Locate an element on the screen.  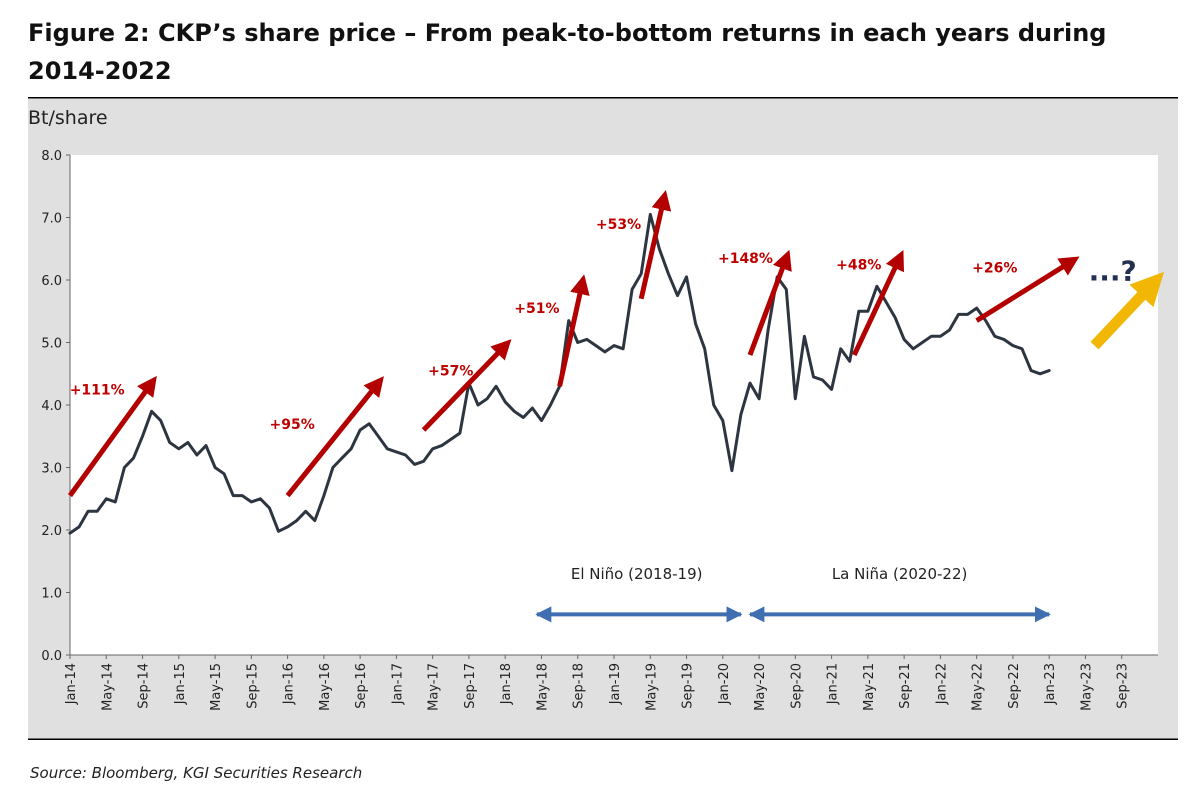
question-mark-label: ...? is located at coordinates (1113, 271).